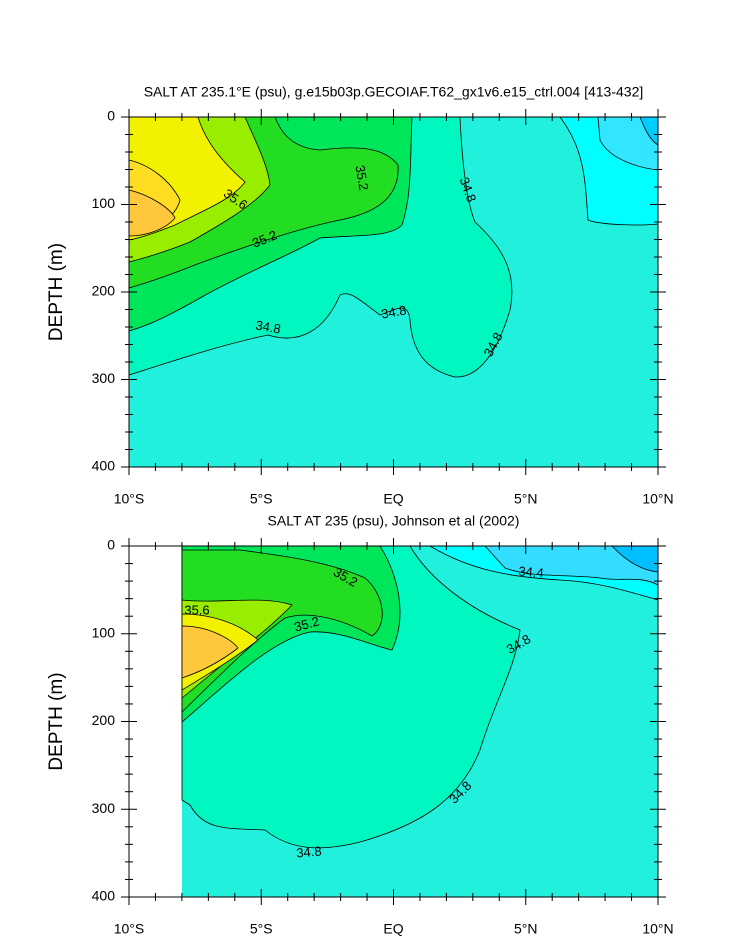 This screenshot has height=950, width=733. I want to click on chart-title: SALT AT 235 (psu), Johnson et al (2002), so click(394, 521).